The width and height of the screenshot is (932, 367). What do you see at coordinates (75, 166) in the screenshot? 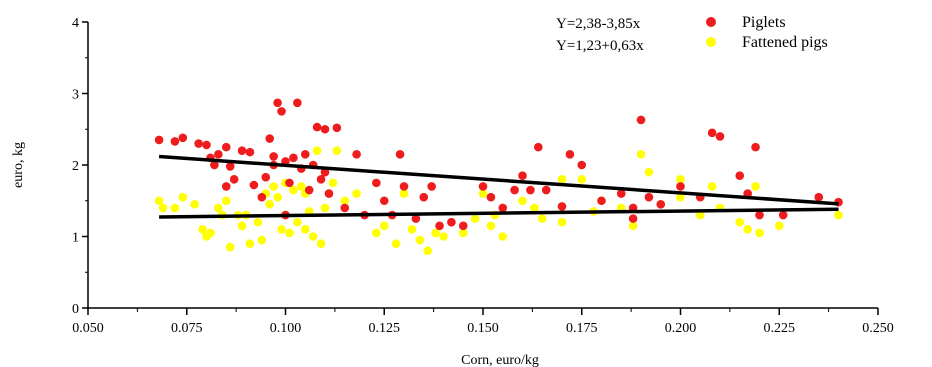
I see `y-tick-label: 2` at bounding box center [75, 166].